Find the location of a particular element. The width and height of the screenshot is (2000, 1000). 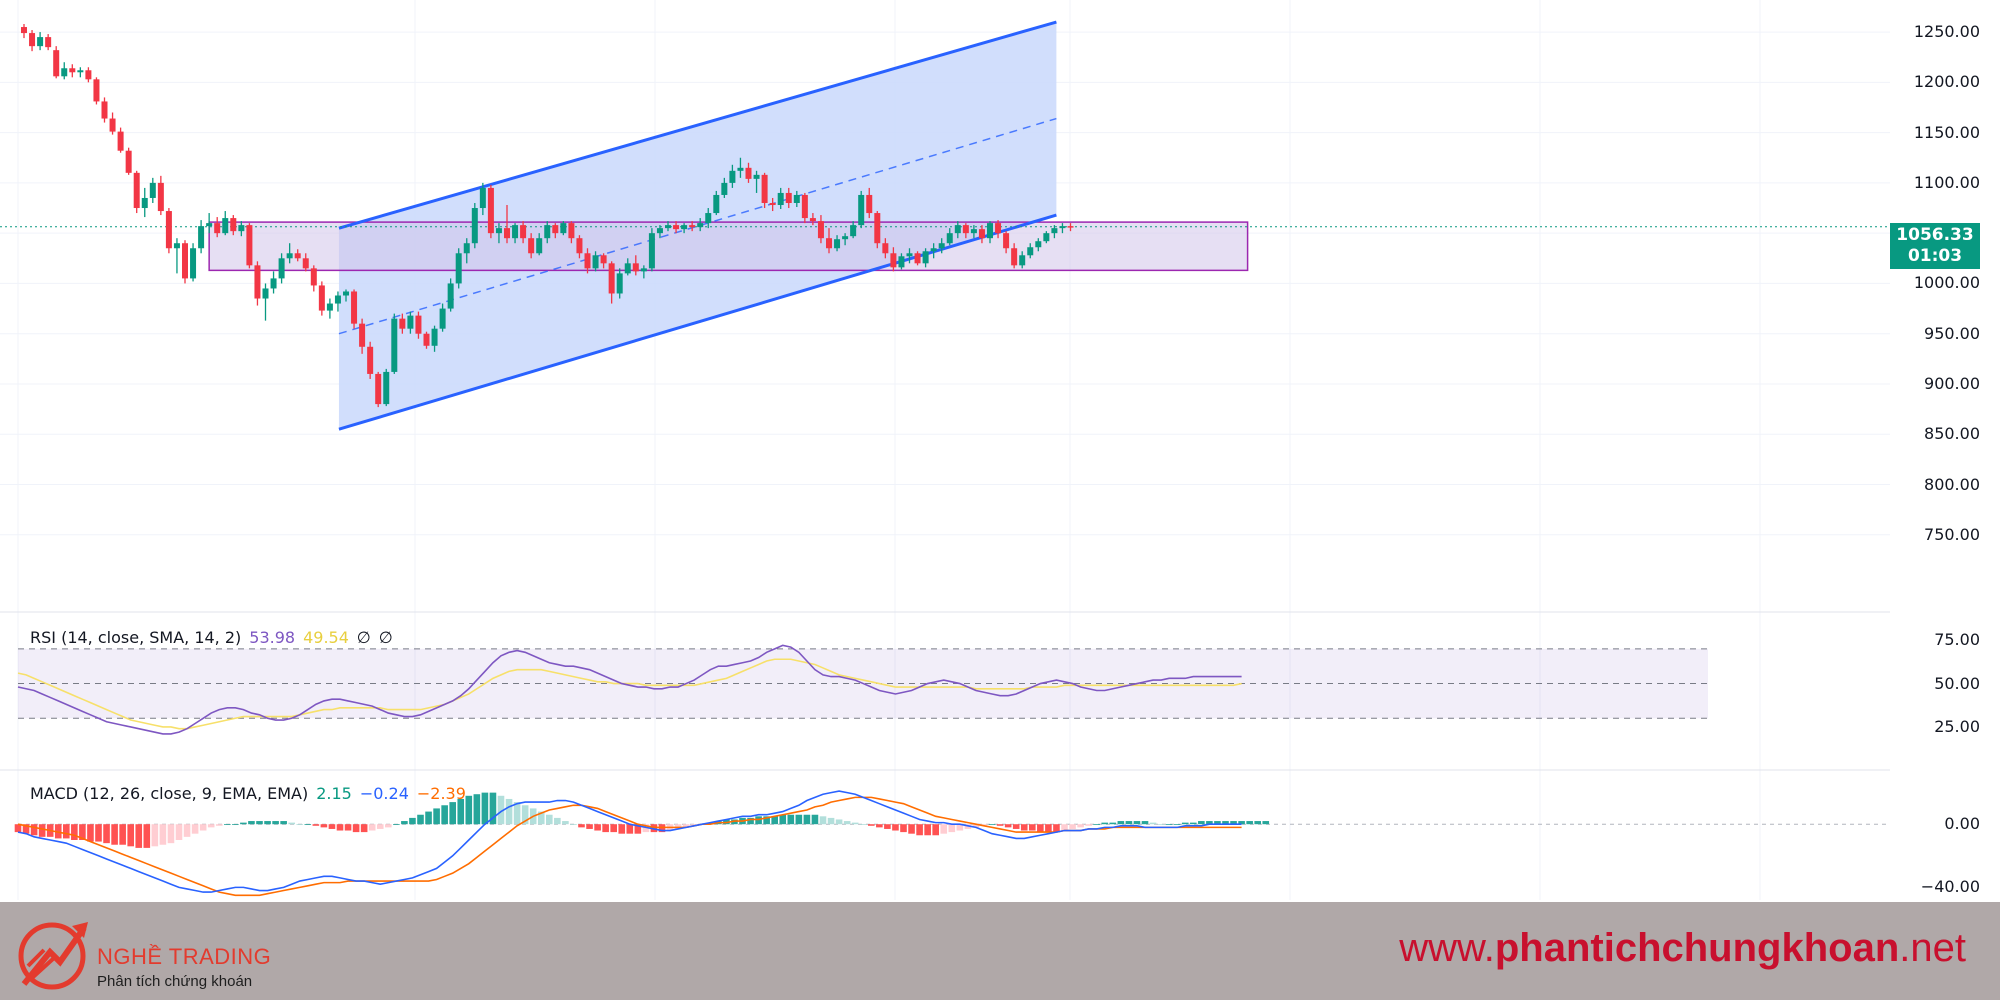

bar-countdown: 01:03 is located at coordinates (1935, 256).